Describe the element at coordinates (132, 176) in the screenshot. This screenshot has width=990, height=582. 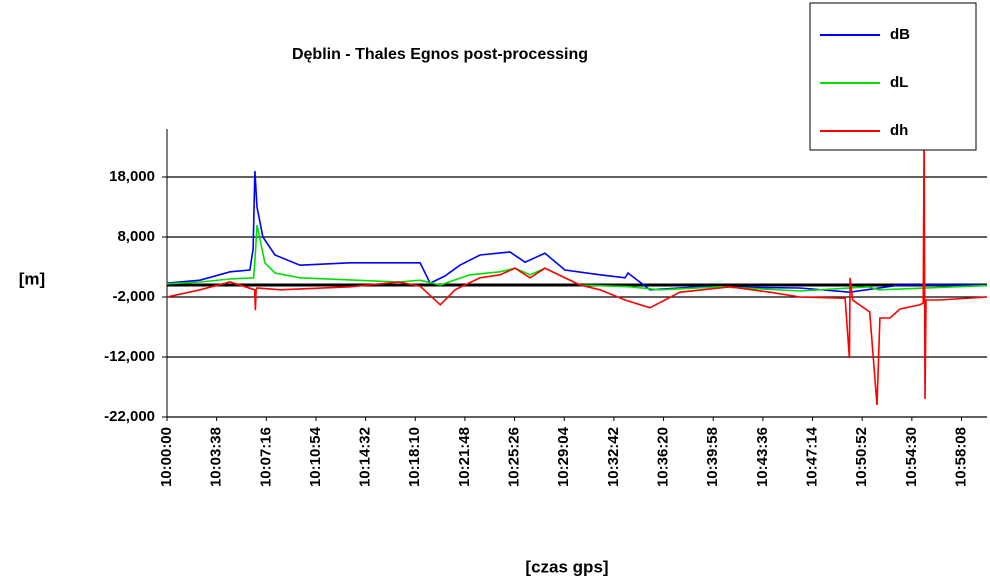
I see `y-tick-label: 18,000` at that location.